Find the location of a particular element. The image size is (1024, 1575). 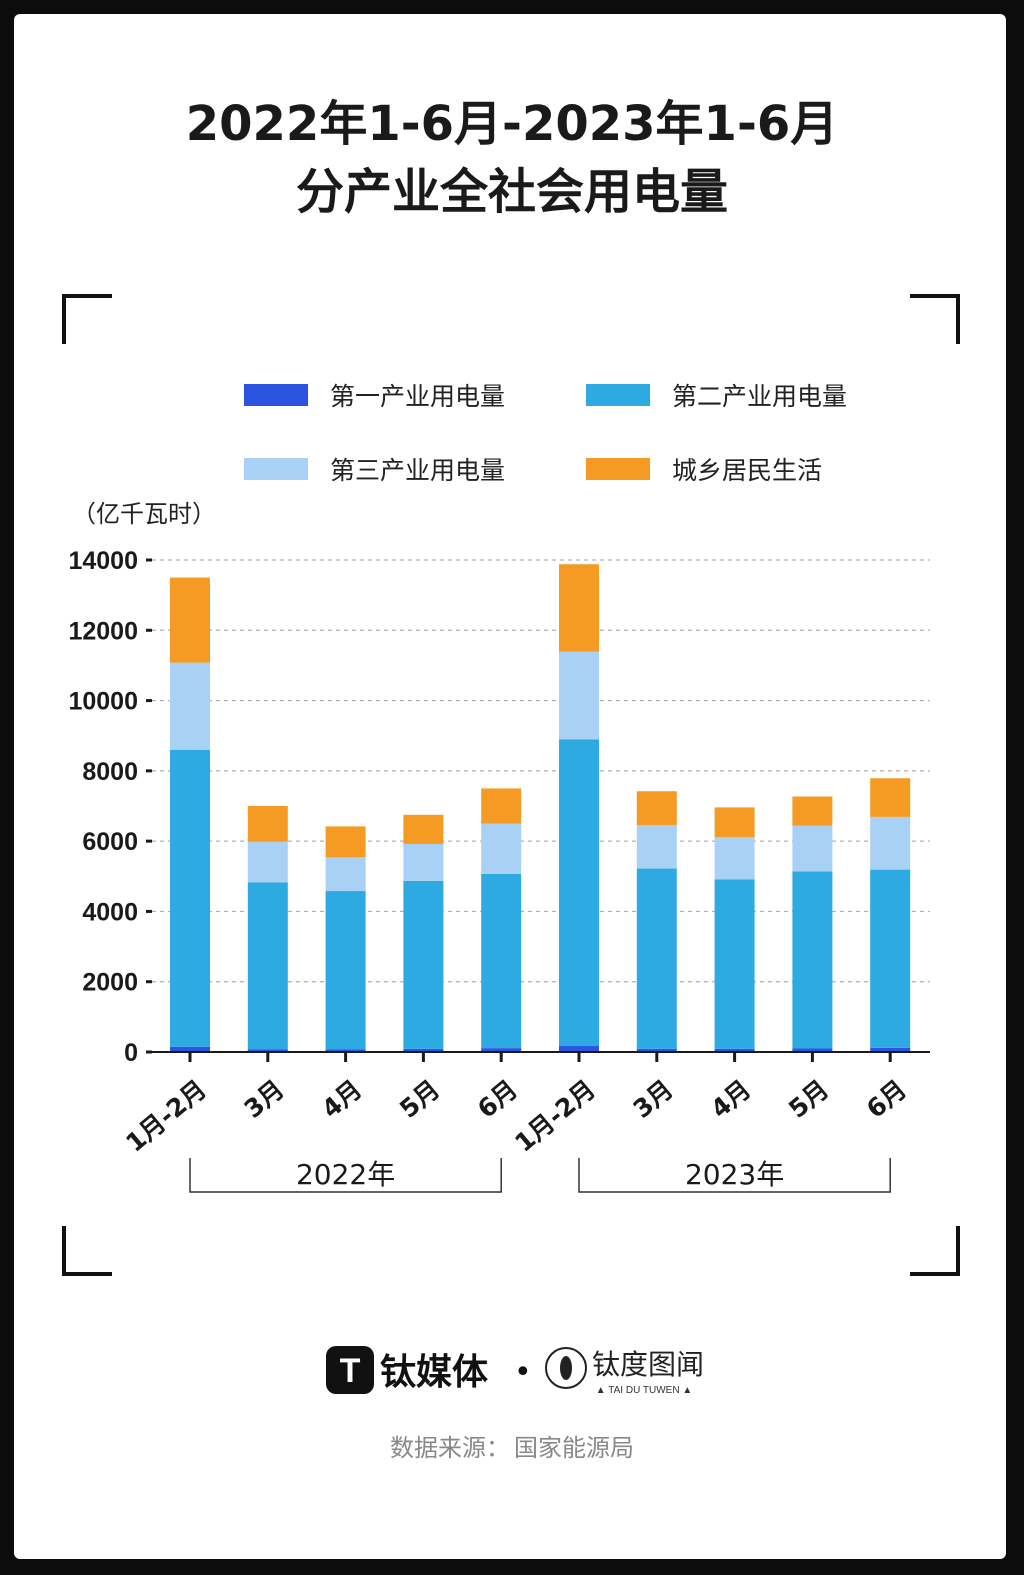

bar-segment-s0-c2 is located at coordinates (345, 1050).